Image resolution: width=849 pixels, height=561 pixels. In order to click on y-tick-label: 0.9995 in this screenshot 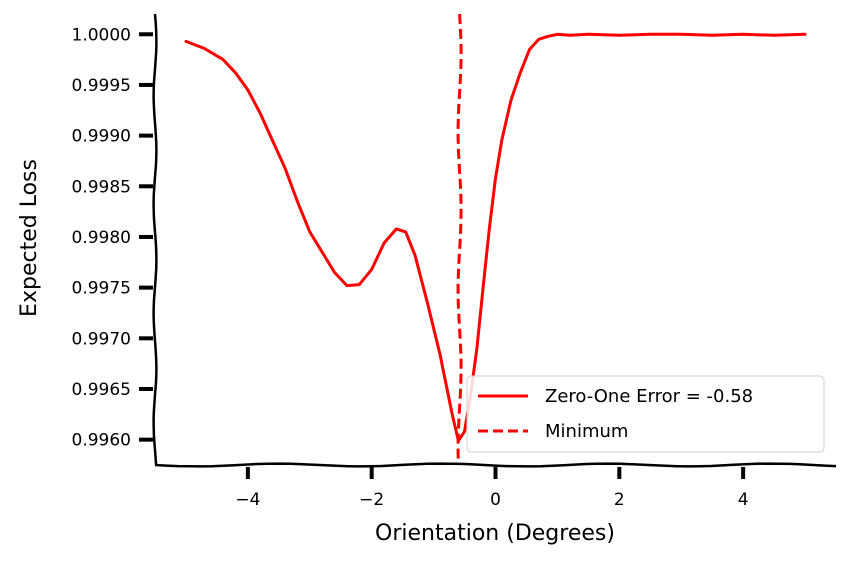, I will do `click(101, 86)`.